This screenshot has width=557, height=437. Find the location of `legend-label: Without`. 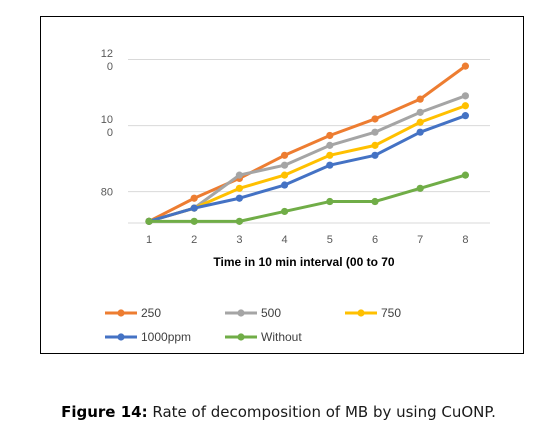

legend-label: Without is located at coordinates (281, 337).